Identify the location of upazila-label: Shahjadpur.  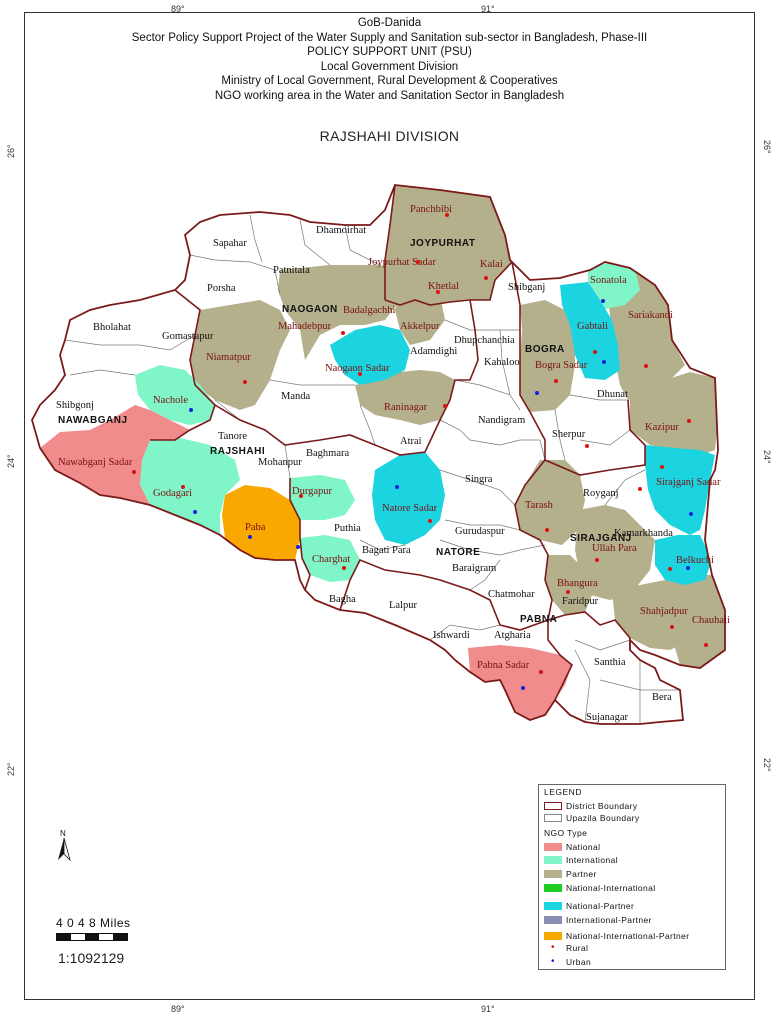
(664, 611).